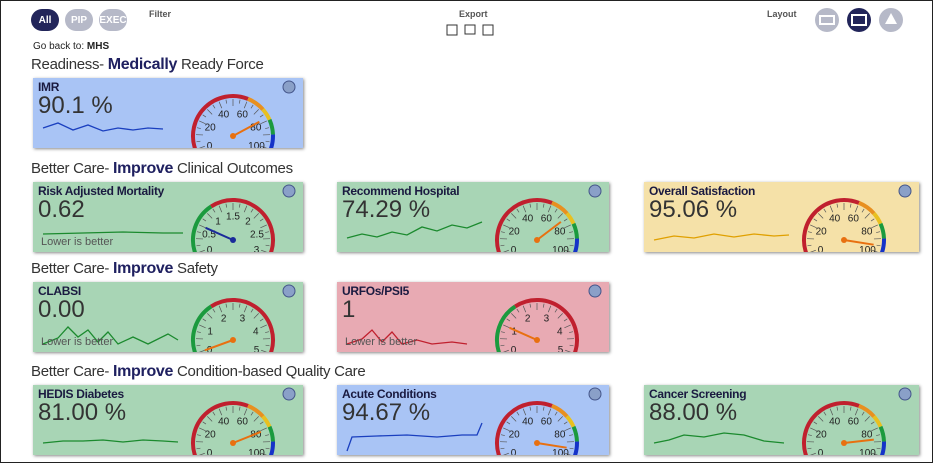 Image resolution: width=933 pixels, height=463 pixels. Describe the element at coordinates (168, 113) in the screenshot. I see `metric-card: 0 20 40 60 80 100 IMR 90.1 %` at that location.